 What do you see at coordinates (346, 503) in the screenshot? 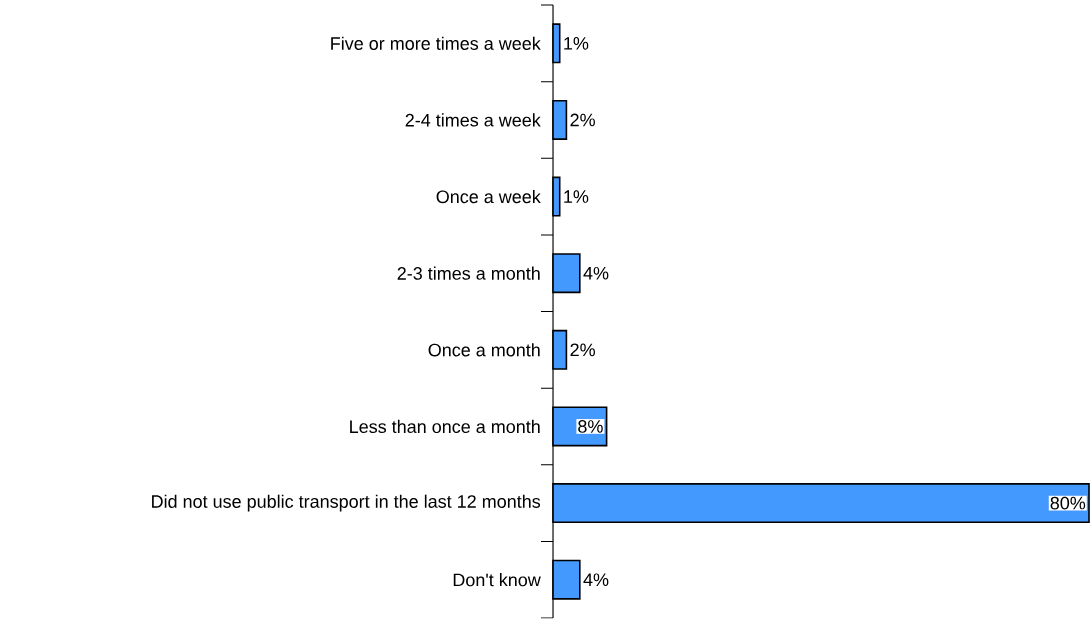
I see `y-tick-label: Did not use public transport in the last 12 months` at bounding box center [346, 503].